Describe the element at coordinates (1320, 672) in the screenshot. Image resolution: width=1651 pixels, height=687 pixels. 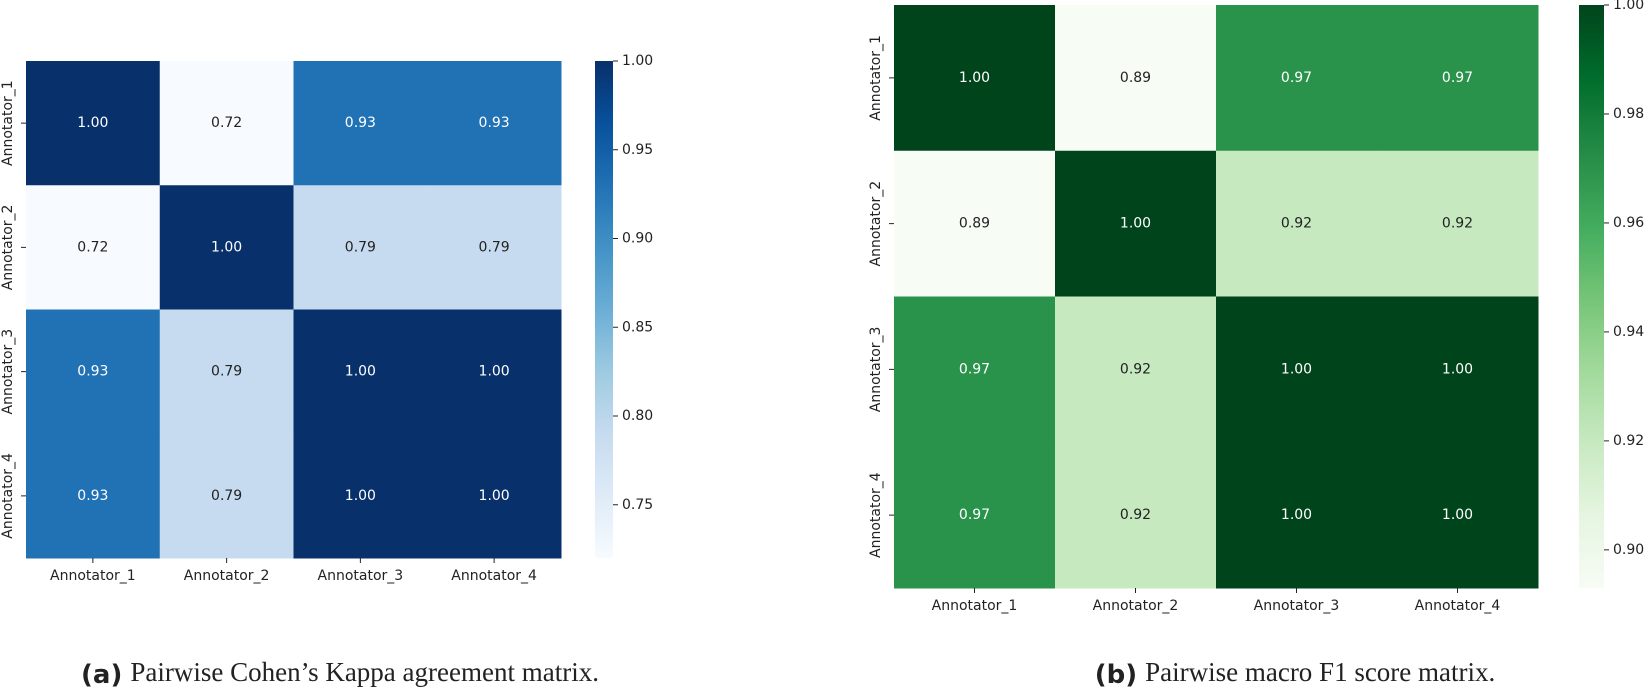
I see `caption-text: Pairwise macro F1 score matrix.` at that location.